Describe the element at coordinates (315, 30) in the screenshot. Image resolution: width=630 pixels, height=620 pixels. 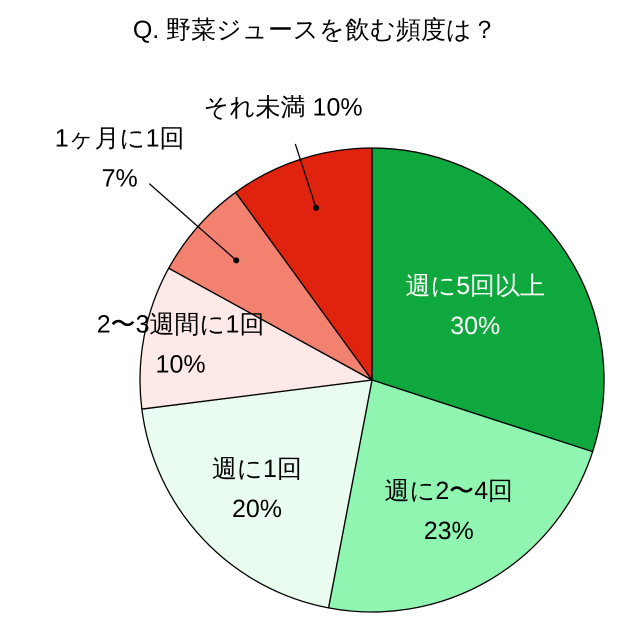
I see `chart-title: Q. 野菜ジュースを飲む頻度は？` at that location.